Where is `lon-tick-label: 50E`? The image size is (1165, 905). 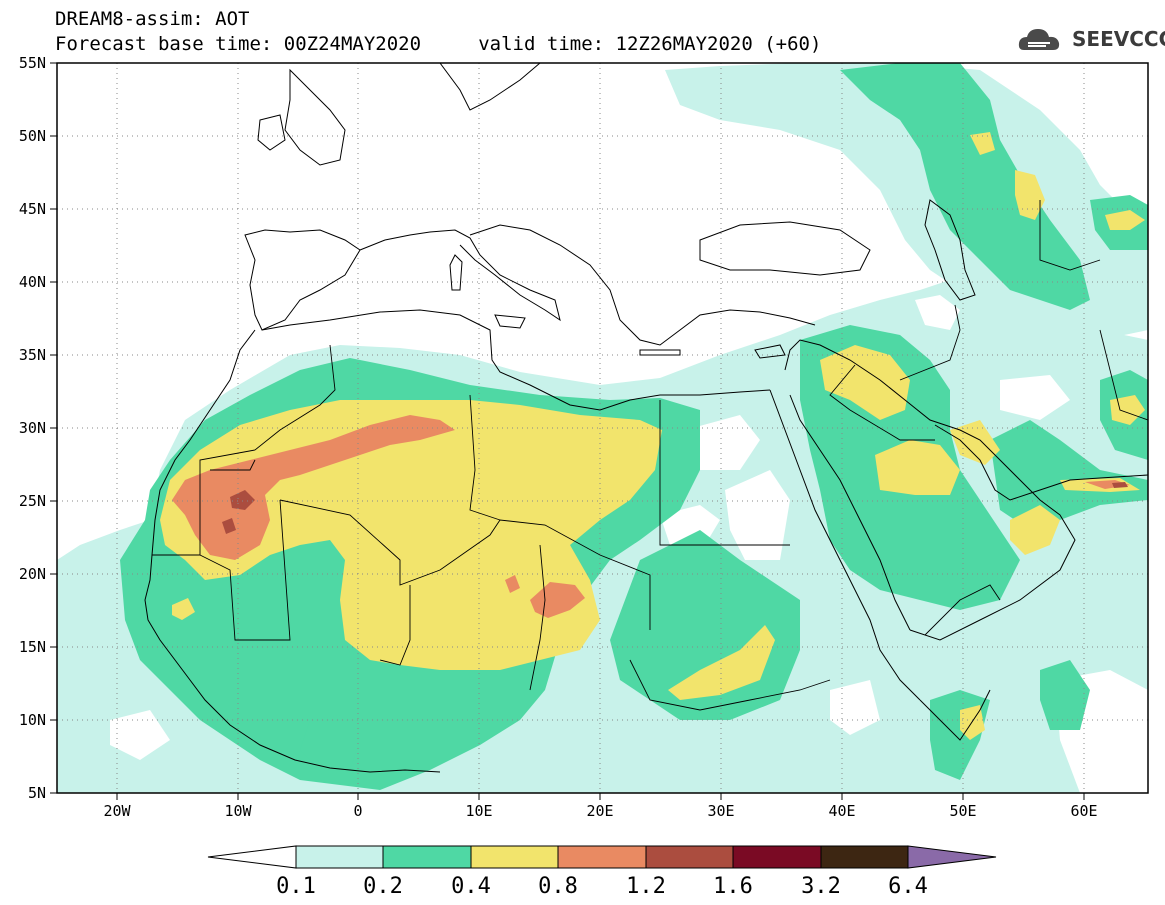
lon-tick-label: 50E is located at coordinates (962, 811).